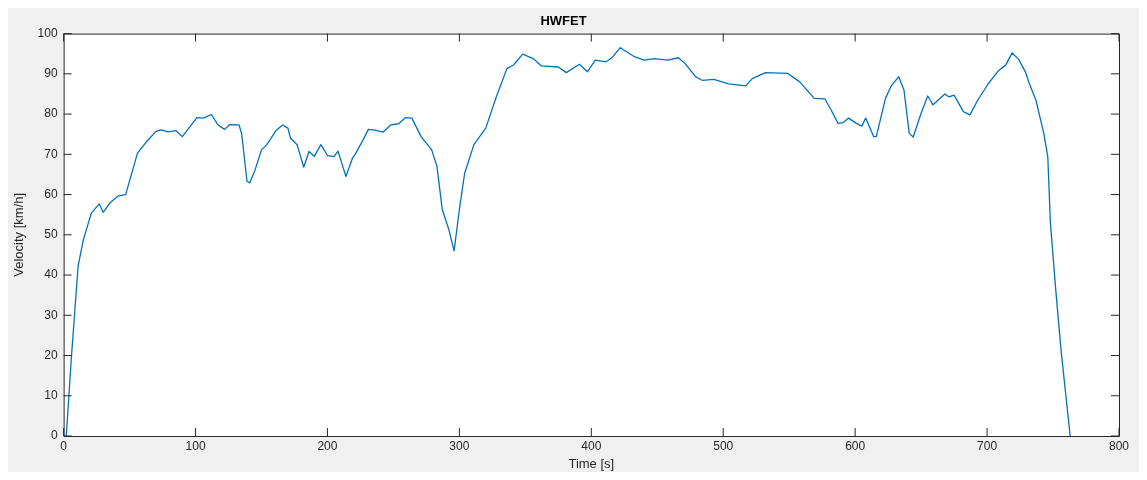 The width and height of the screenshot is (1147, 480). I want to click on y-tick-label: 30, so click(51, 314).